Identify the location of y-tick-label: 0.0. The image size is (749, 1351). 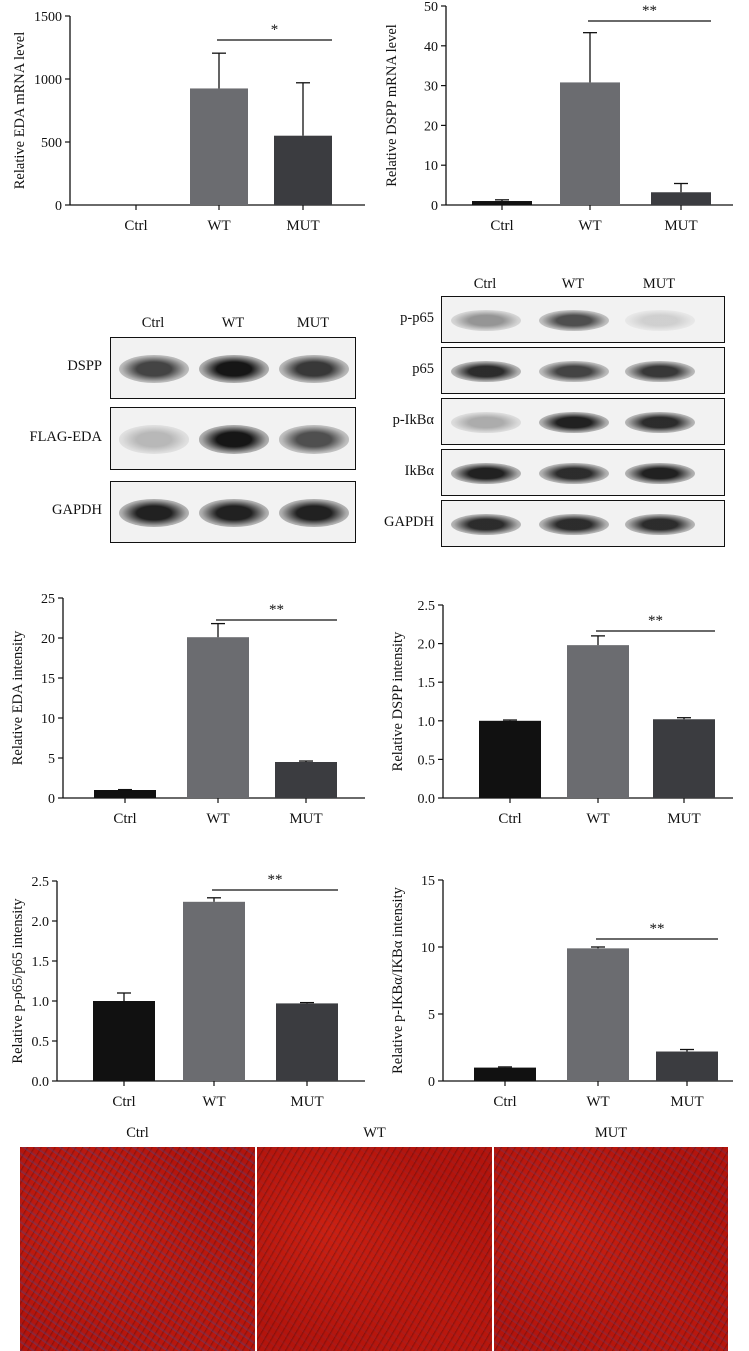
(427, 799).